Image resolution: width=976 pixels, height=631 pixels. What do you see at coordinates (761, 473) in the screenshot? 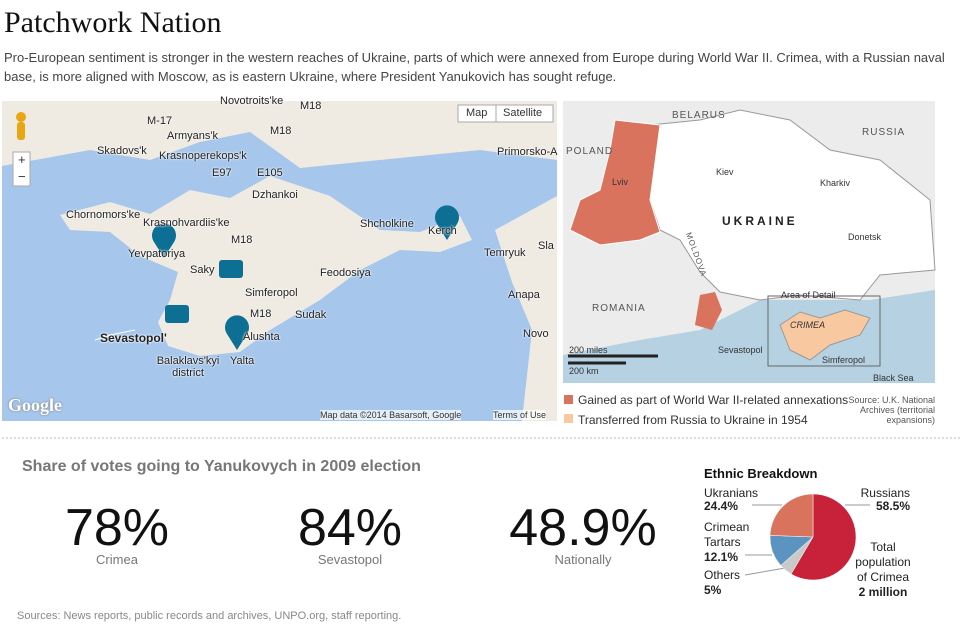
I see `pie-title: Ethnic Breakdown` at bounding box center [761, 473].